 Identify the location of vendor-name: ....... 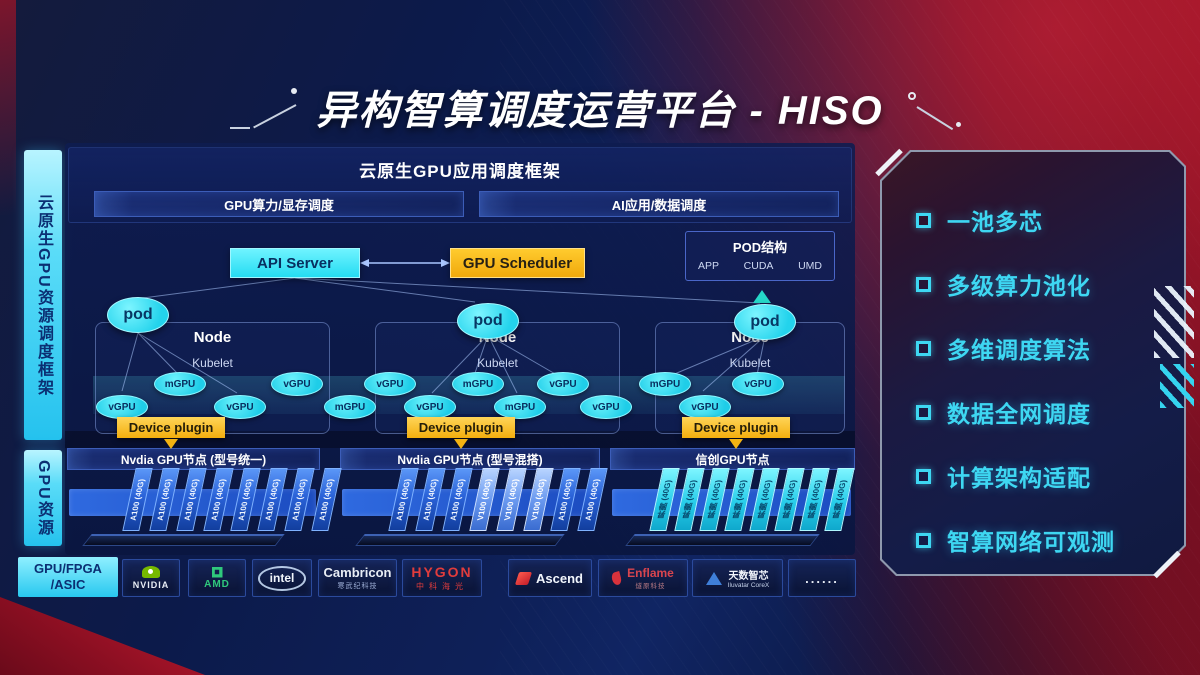
(822, 578).